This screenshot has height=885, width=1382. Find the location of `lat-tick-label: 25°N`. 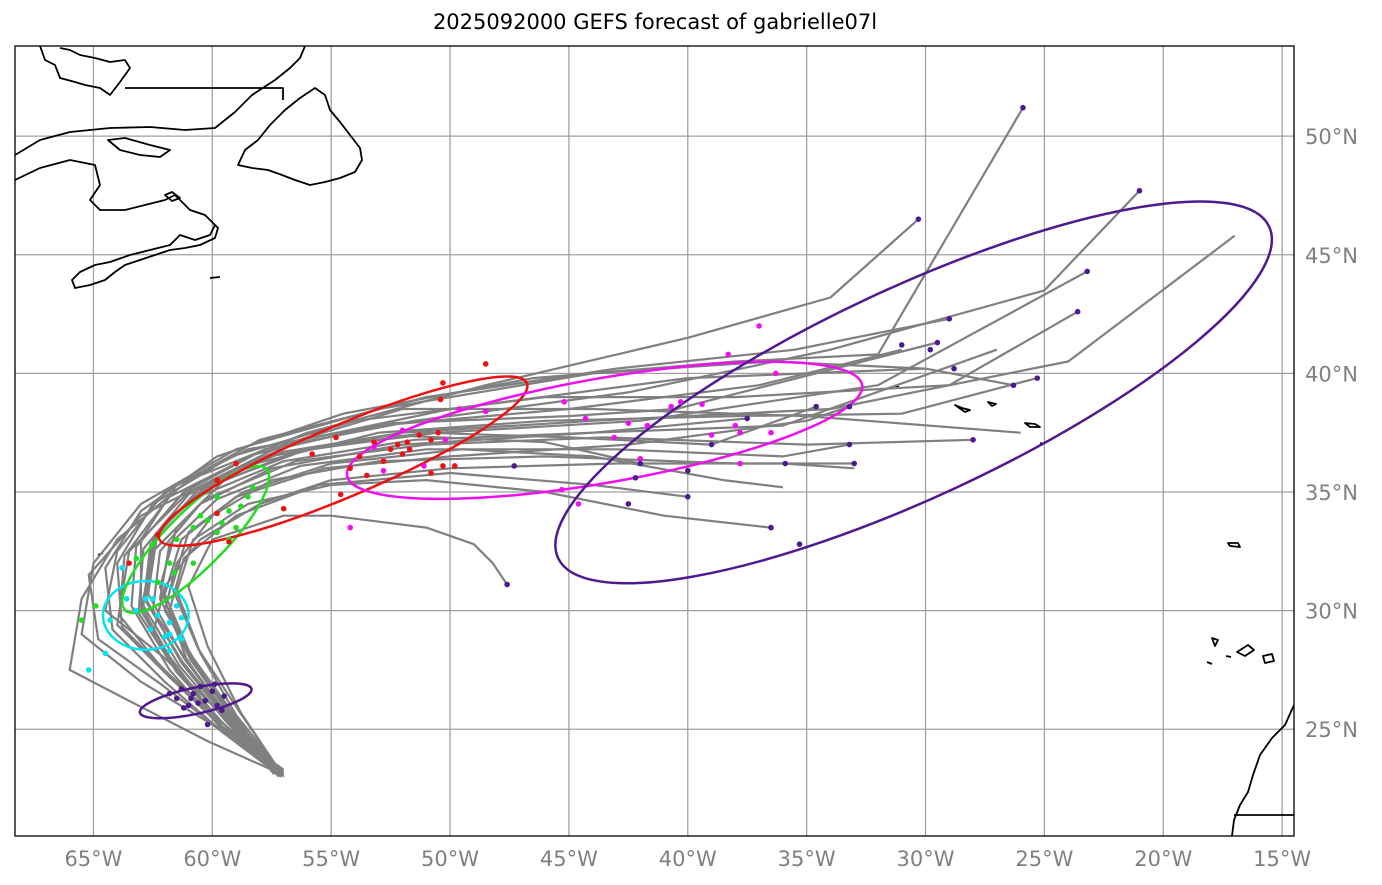

lat-tick-label: 25°N is located at coordinates (1331, 730).